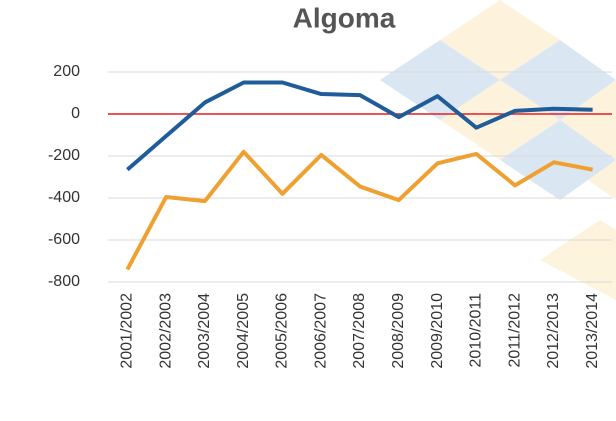 The image size is (616, 421). Describe the element at coordinates (204, 331) in the screenshot. I see `x-tick-label: 2003/2004` at that location.